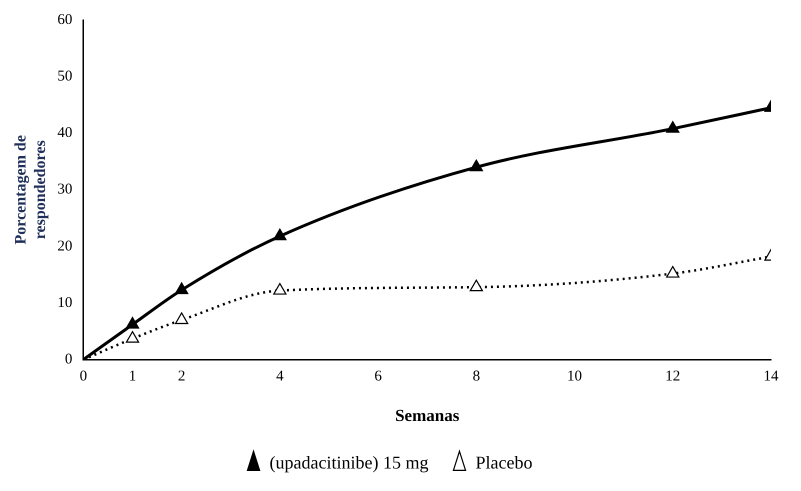 This screenshot has width=801, height=491. I want to click on x-axis-title: Semanas, so click(427, 416).